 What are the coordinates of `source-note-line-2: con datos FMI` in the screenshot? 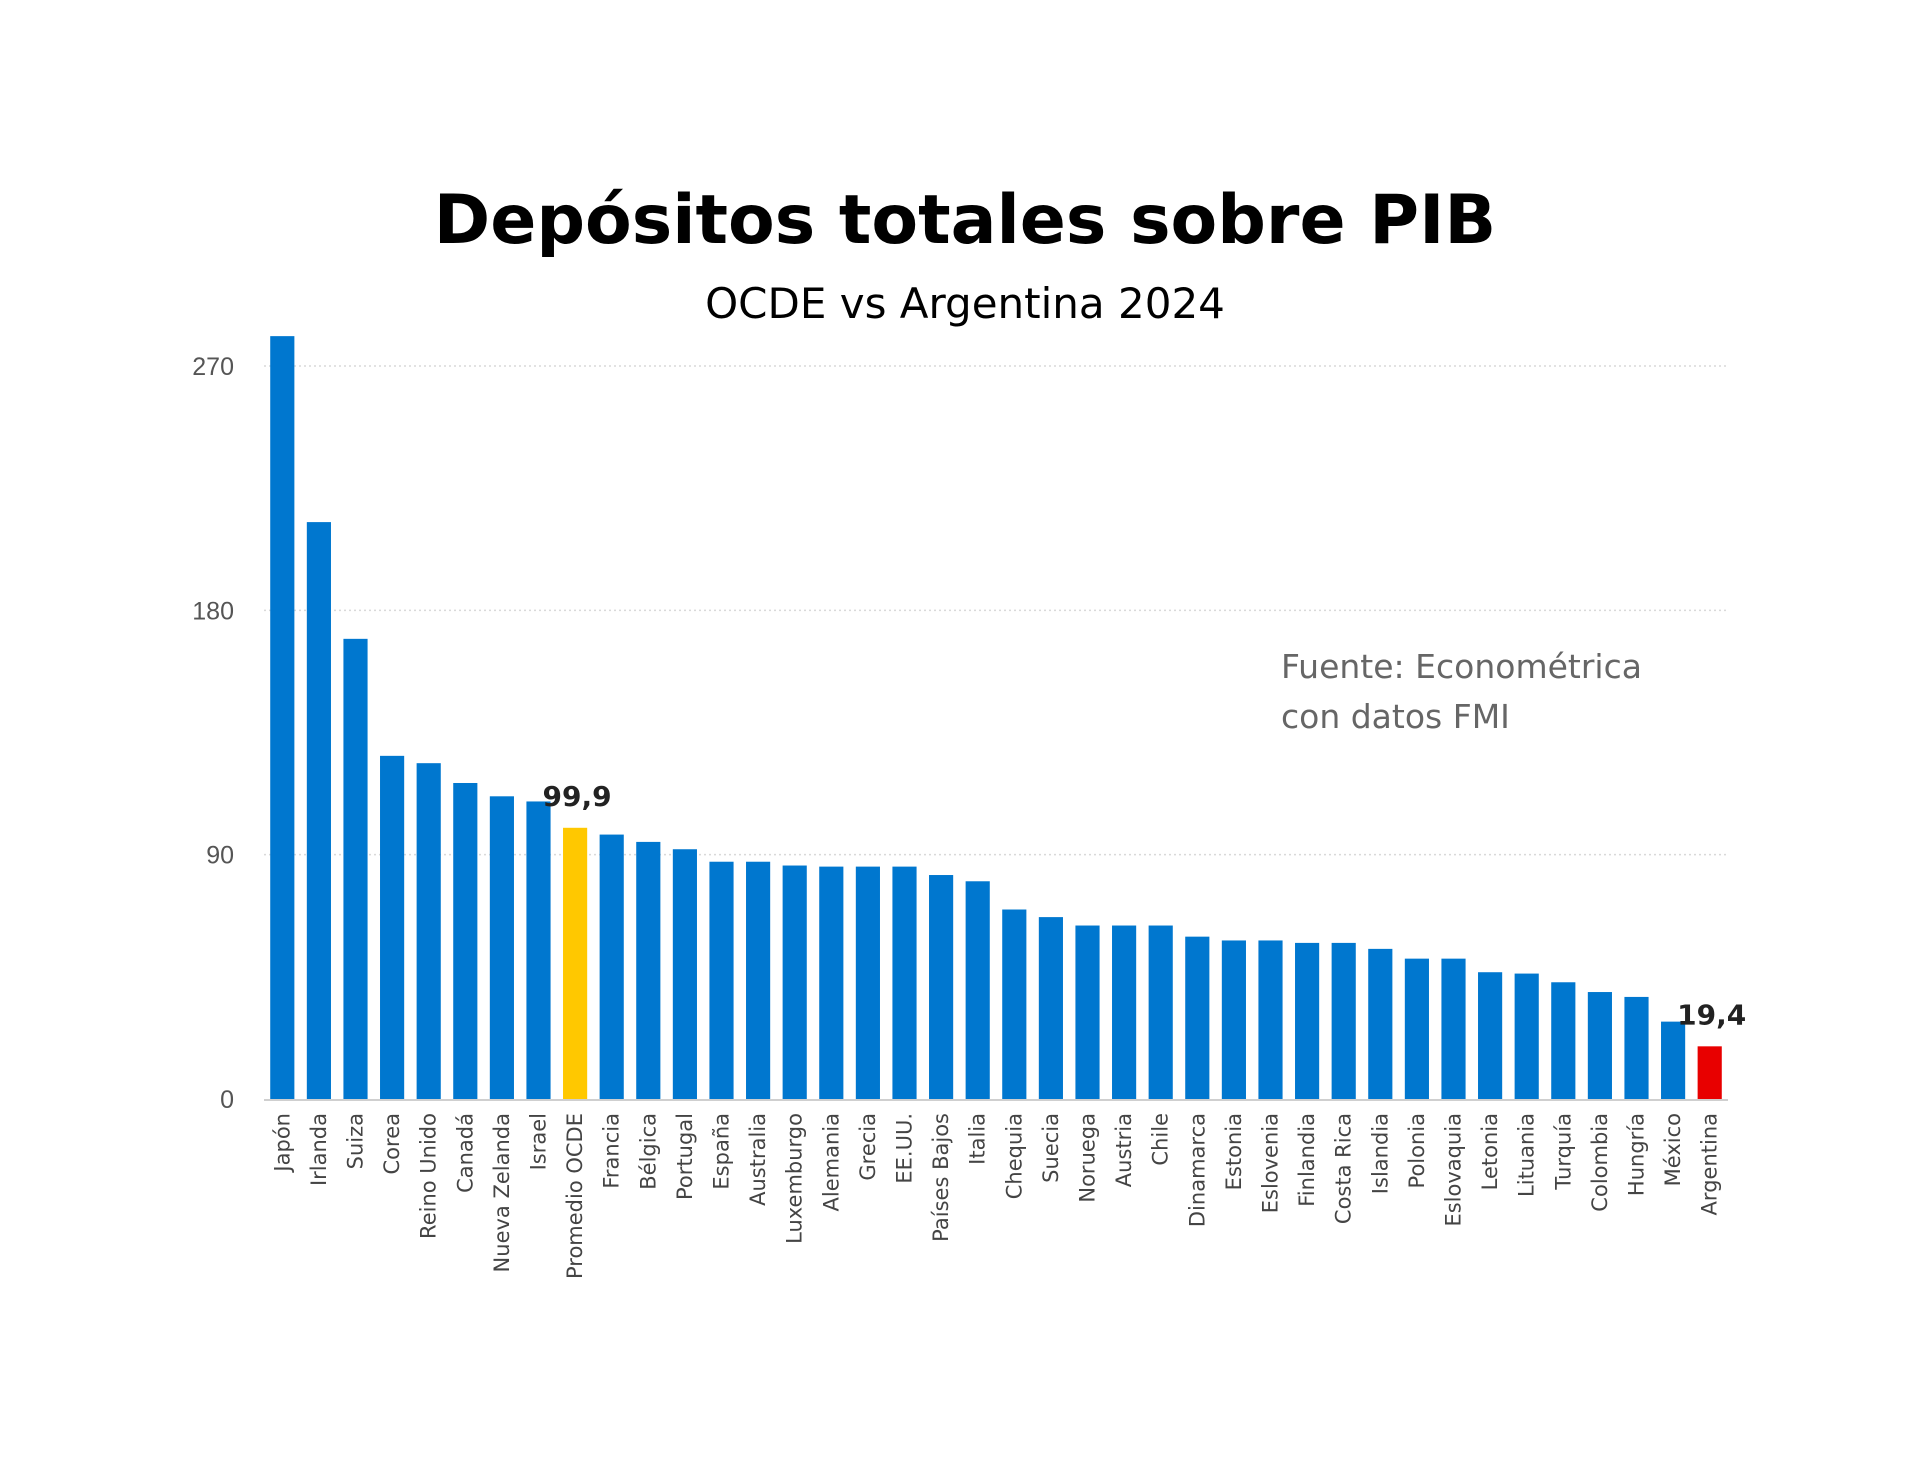 It's located at (1395, 716).